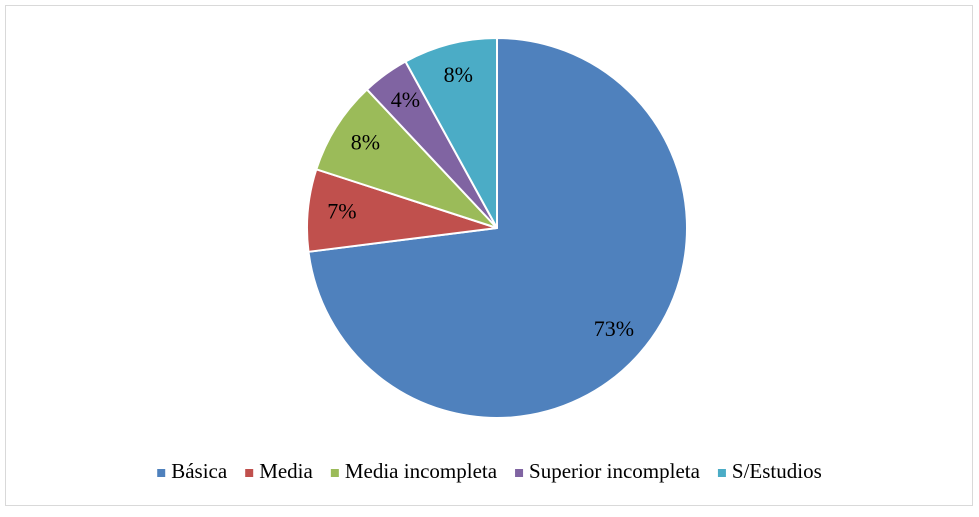 The height and width of the screenshot is (517, 979). Describe the element at coordinates (614, 328) in the screenshot. I see `data-label: 73%` at that location.